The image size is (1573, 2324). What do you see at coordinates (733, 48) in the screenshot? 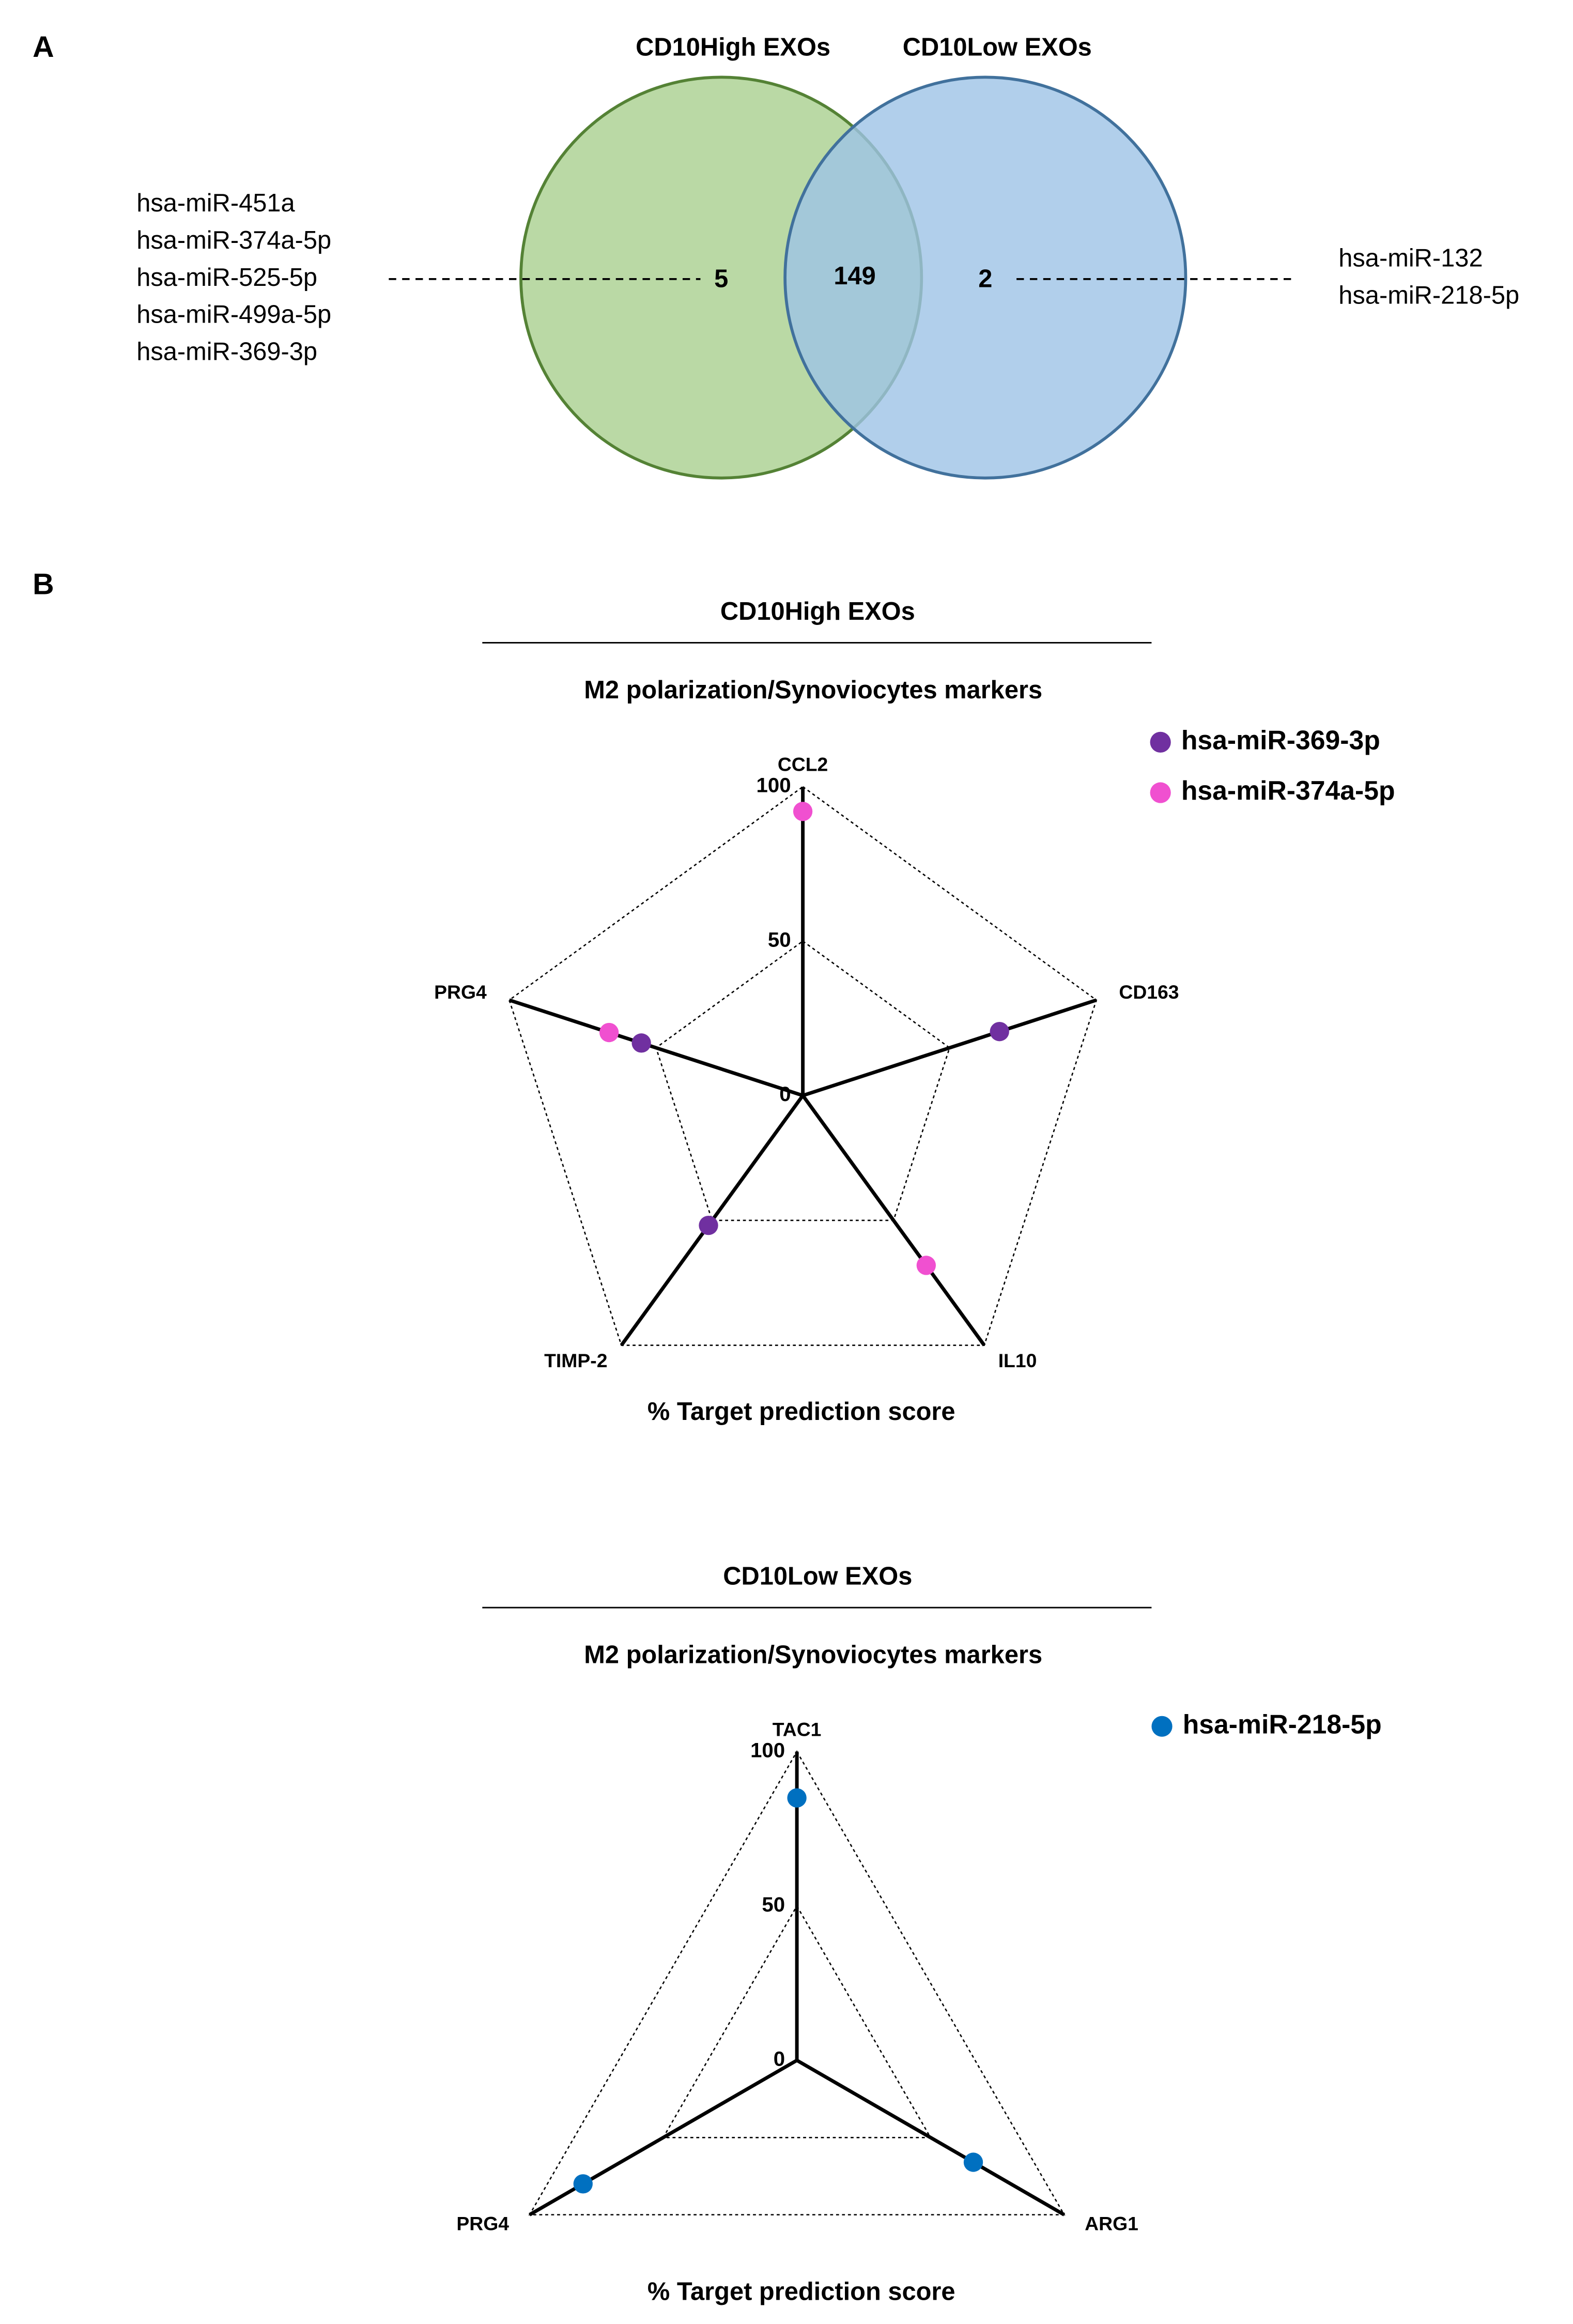
I see `set-title: CD10High EXOs` at bounding box center [733, 48].